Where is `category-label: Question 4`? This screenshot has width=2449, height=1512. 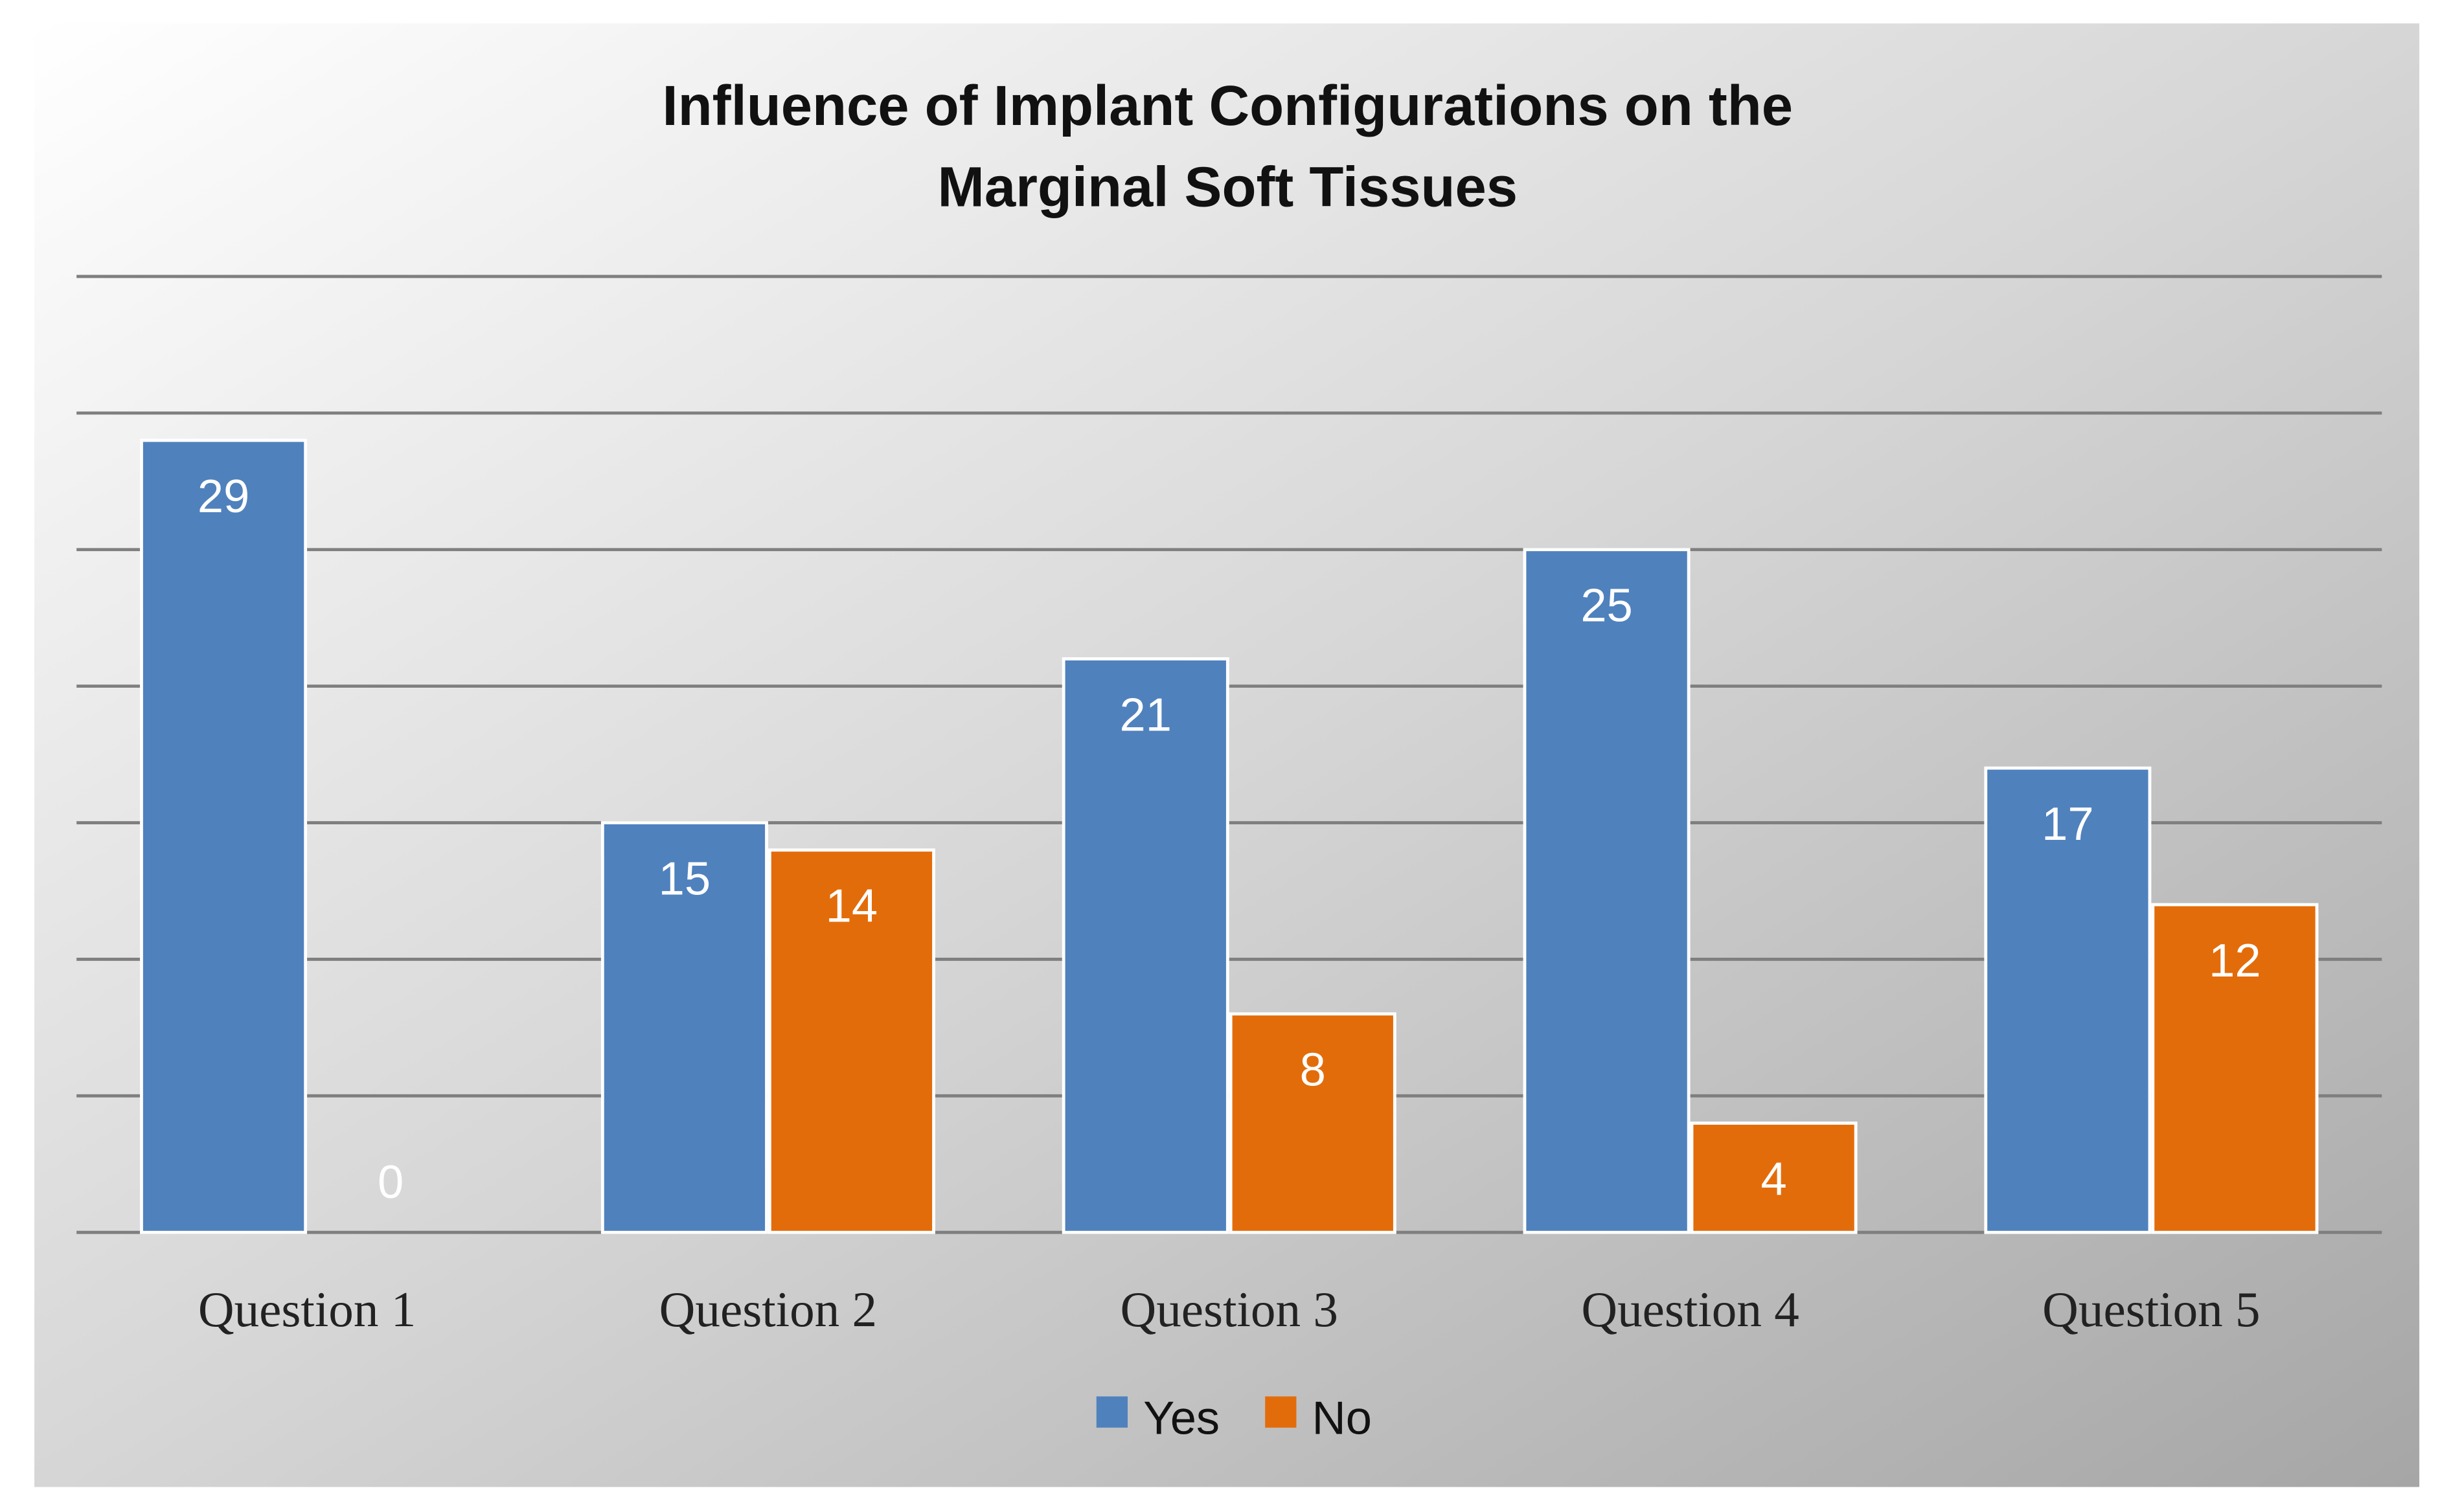 category-label: Question 4 is located at coordinates (1690, 1309).